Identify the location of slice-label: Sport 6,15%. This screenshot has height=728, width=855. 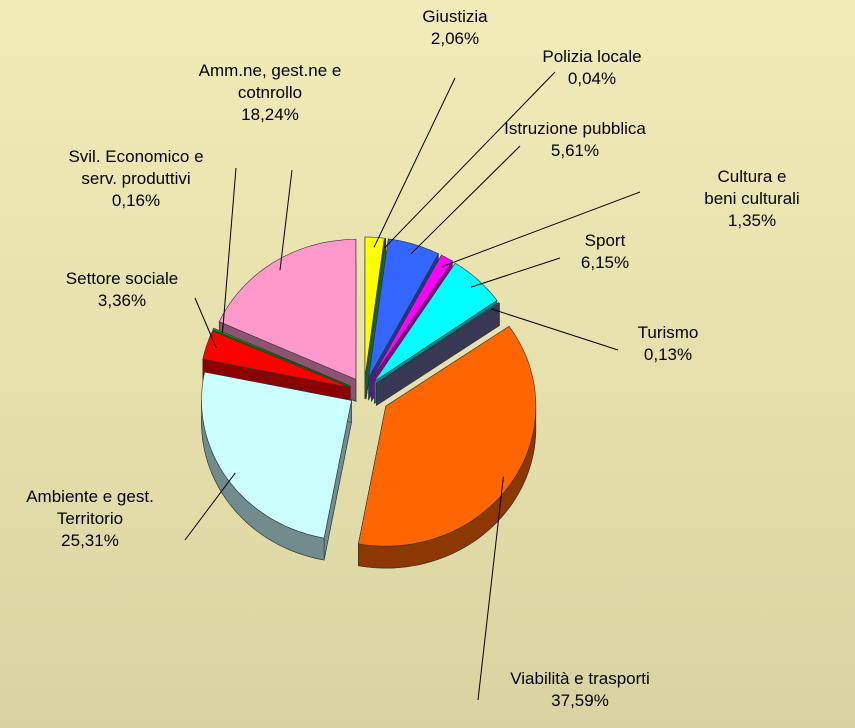
(605, 252).